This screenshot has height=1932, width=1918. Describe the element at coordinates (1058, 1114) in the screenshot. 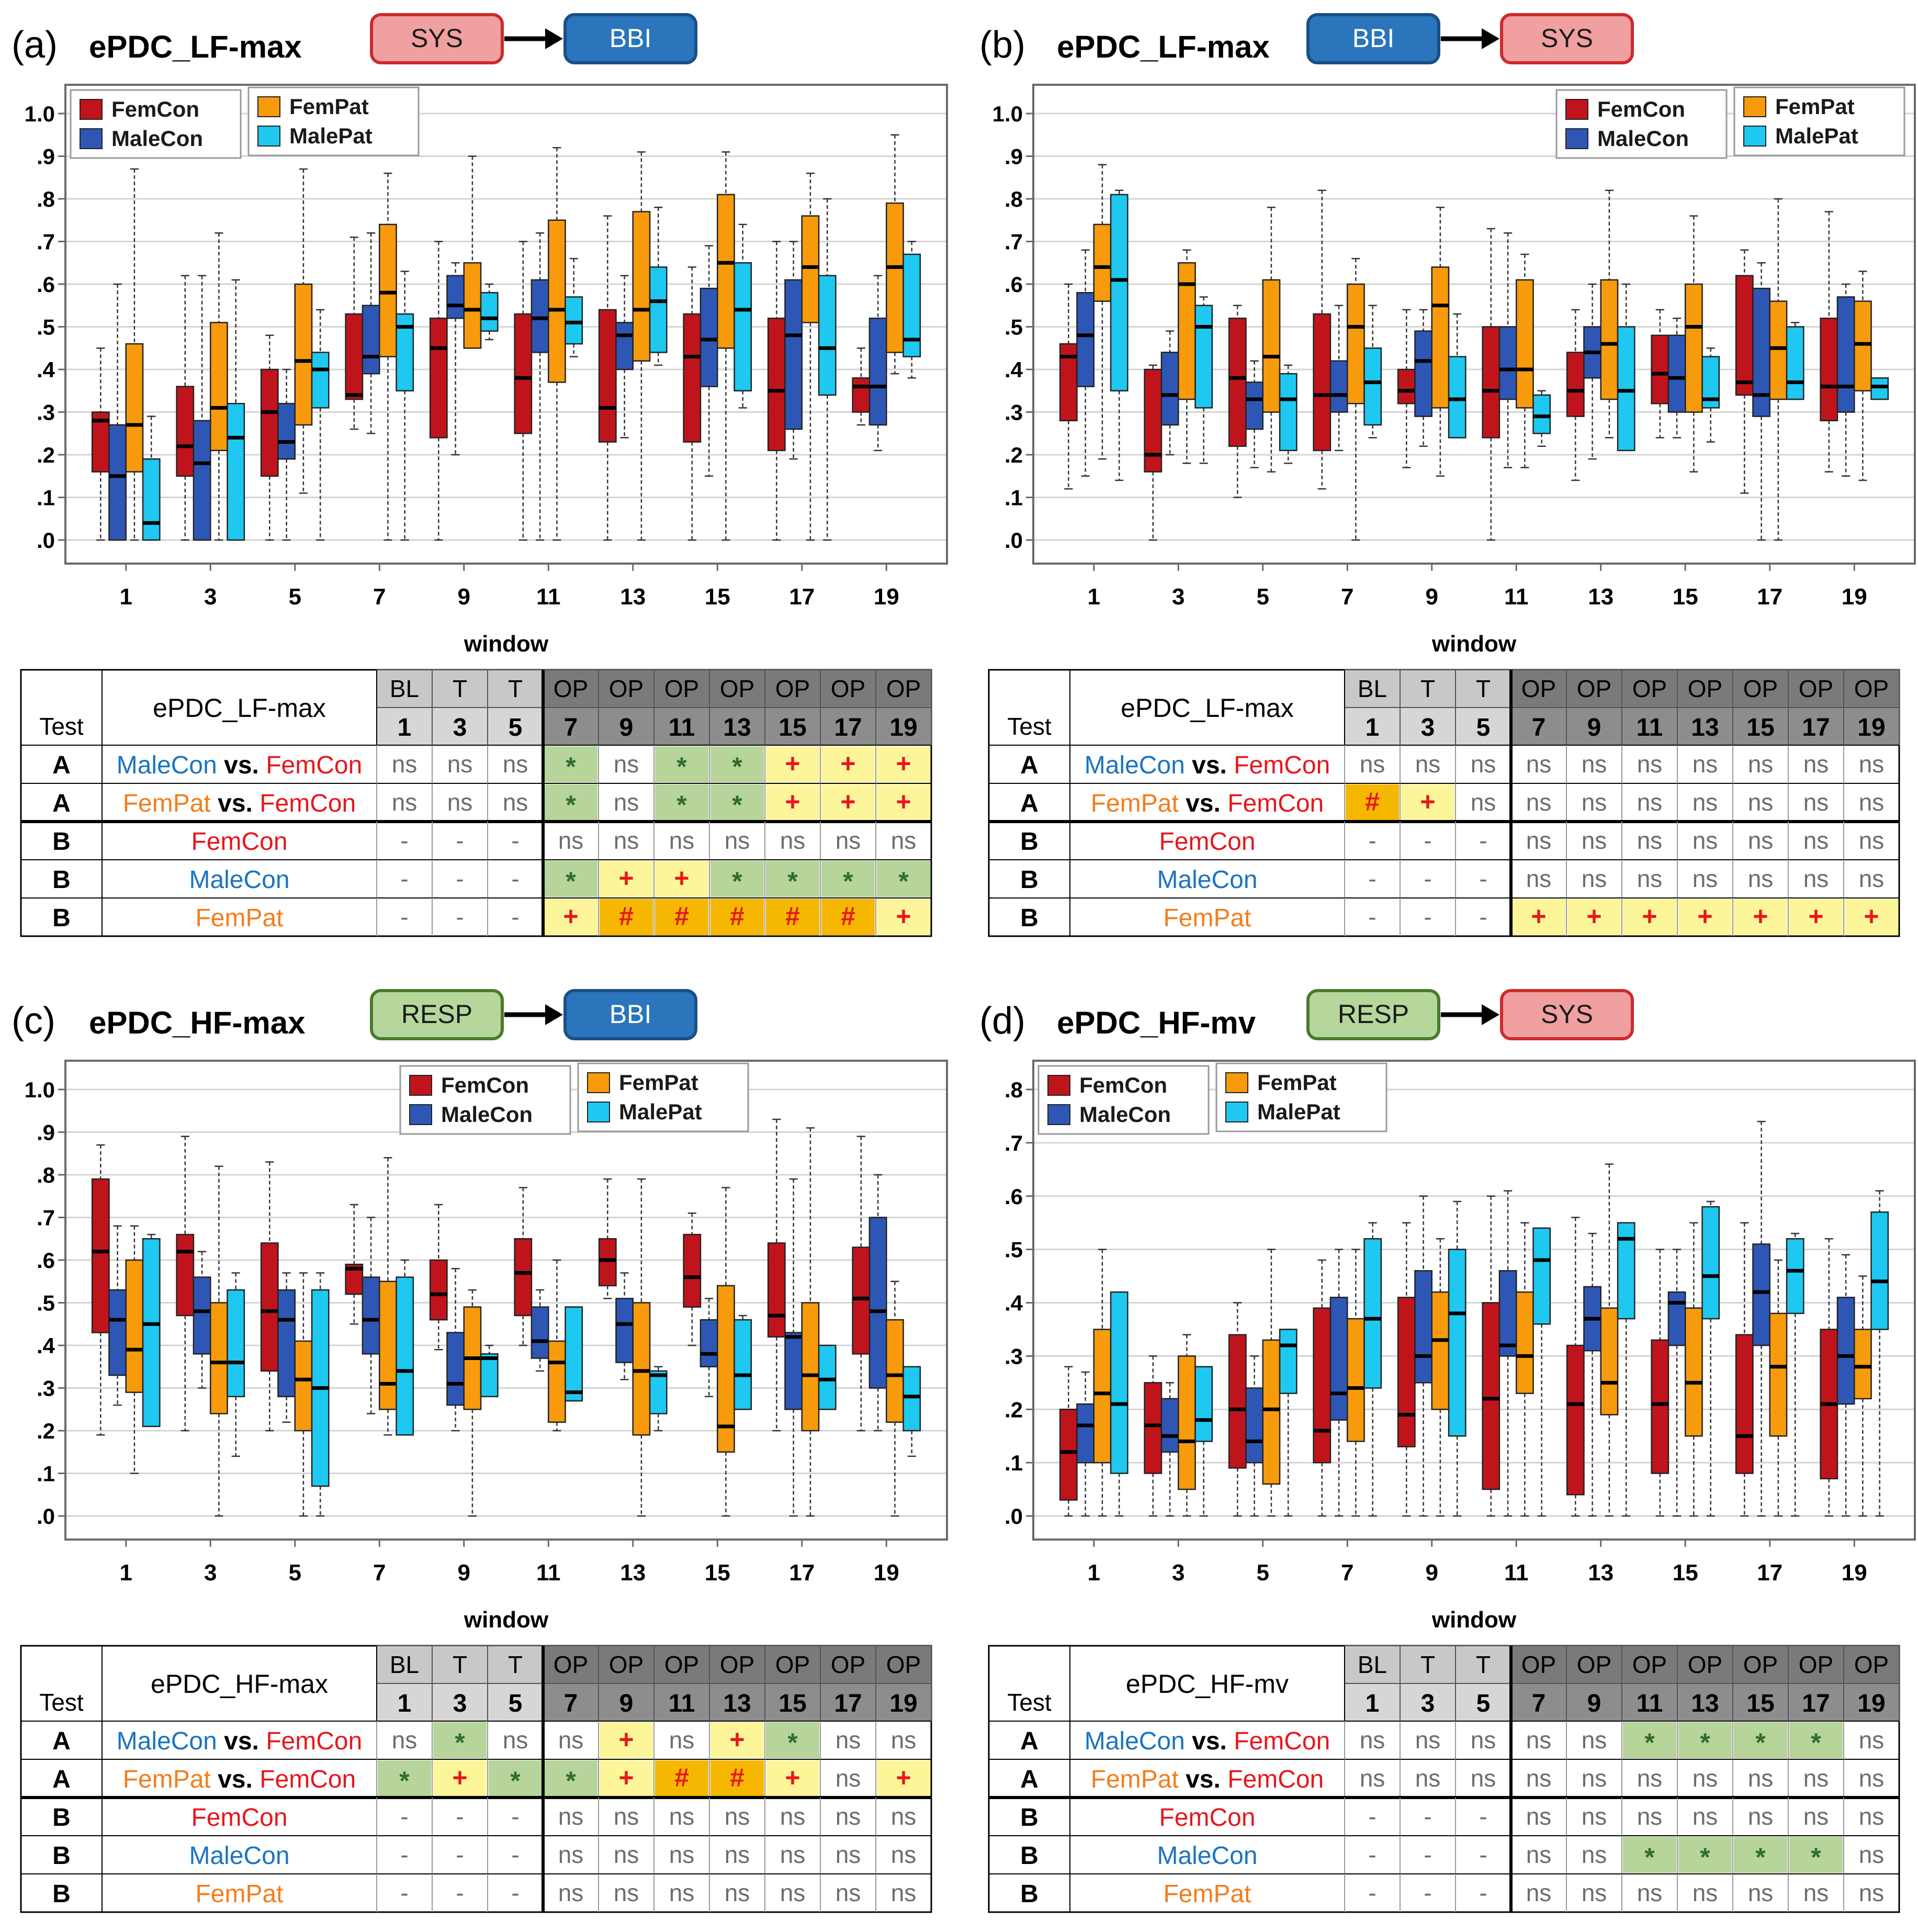

I see `legend-swatch` at that location.